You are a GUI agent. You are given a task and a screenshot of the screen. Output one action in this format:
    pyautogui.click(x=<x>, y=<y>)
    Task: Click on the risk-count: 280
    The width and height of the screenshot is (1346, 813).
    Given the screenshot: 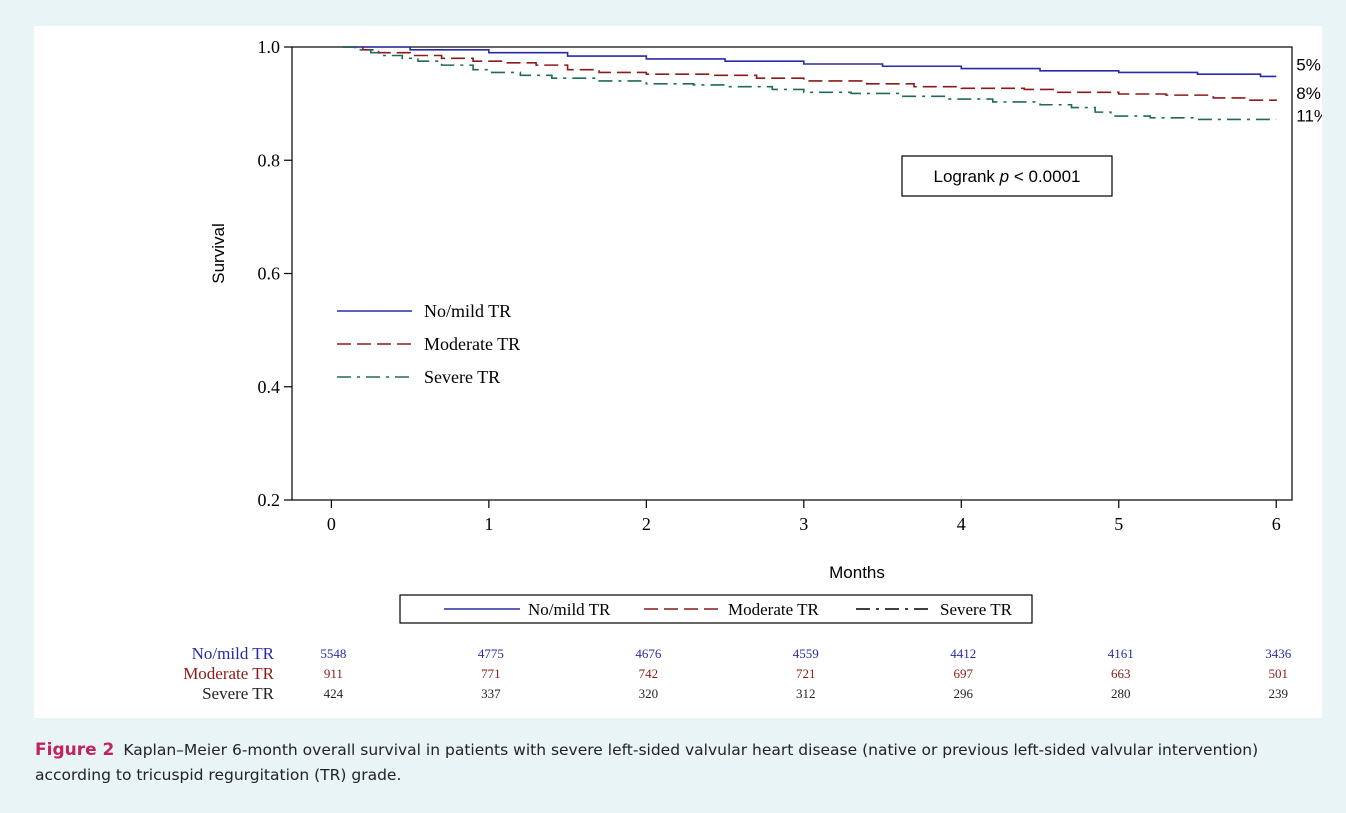 What is the action you would take?
    pyautogui.click(x=1121, y=693)
    